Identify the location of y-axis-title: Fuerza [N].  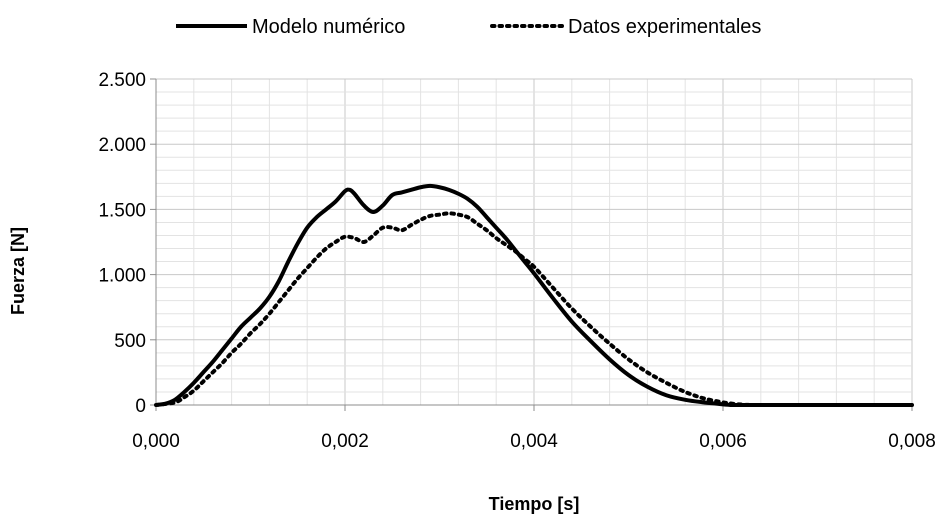
(18, 271).